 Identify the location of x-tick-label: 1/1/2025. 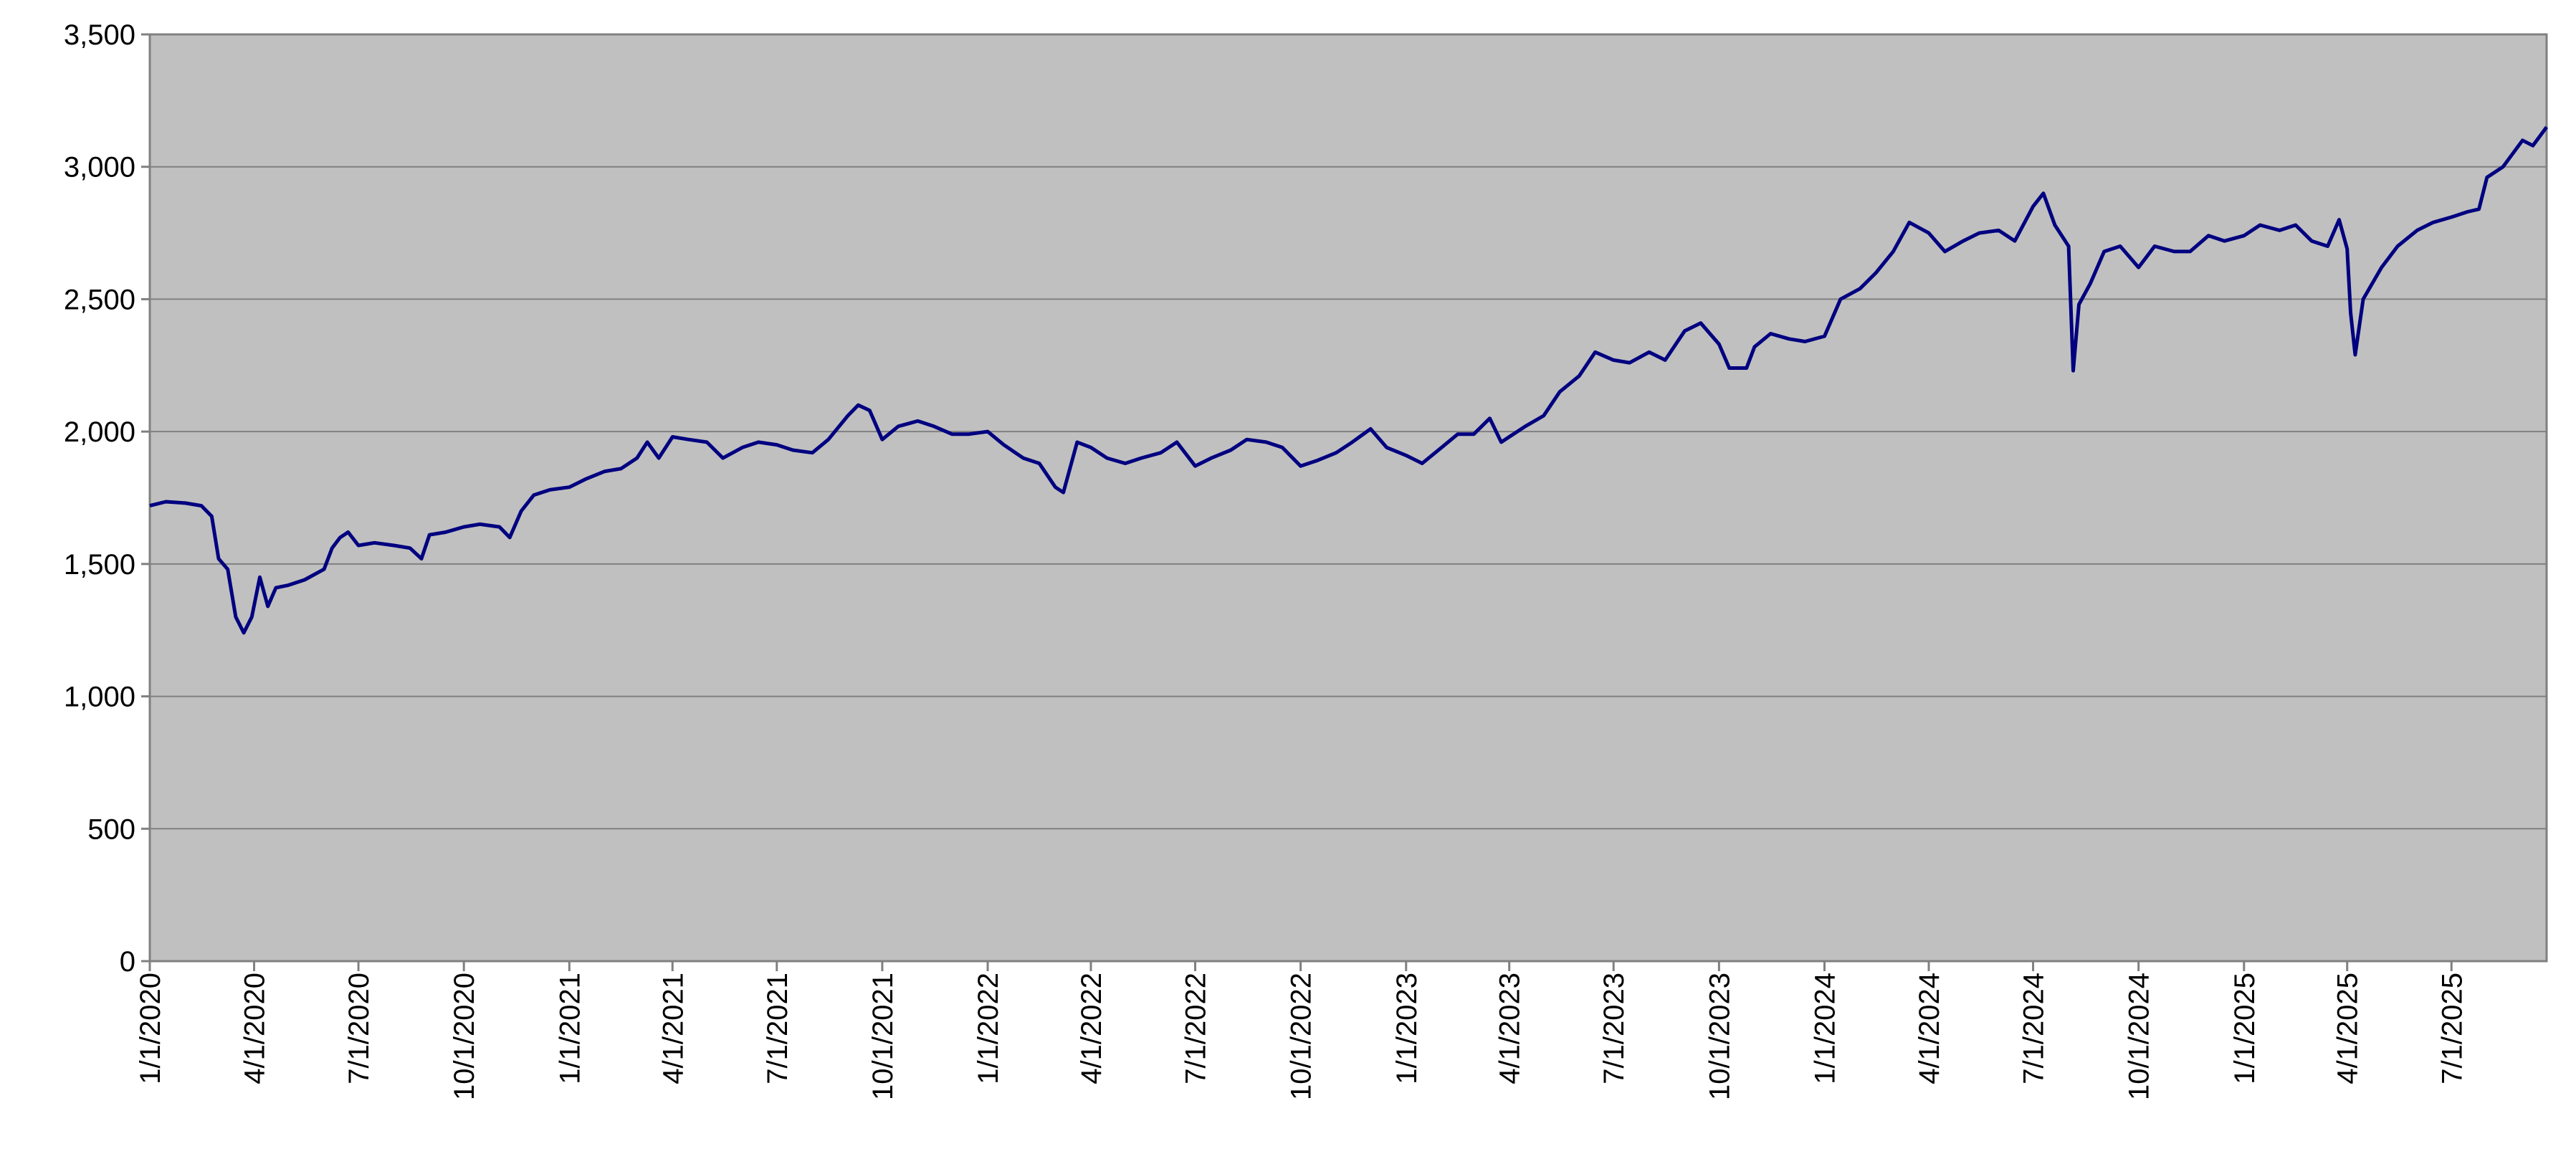
(2245, 1028).